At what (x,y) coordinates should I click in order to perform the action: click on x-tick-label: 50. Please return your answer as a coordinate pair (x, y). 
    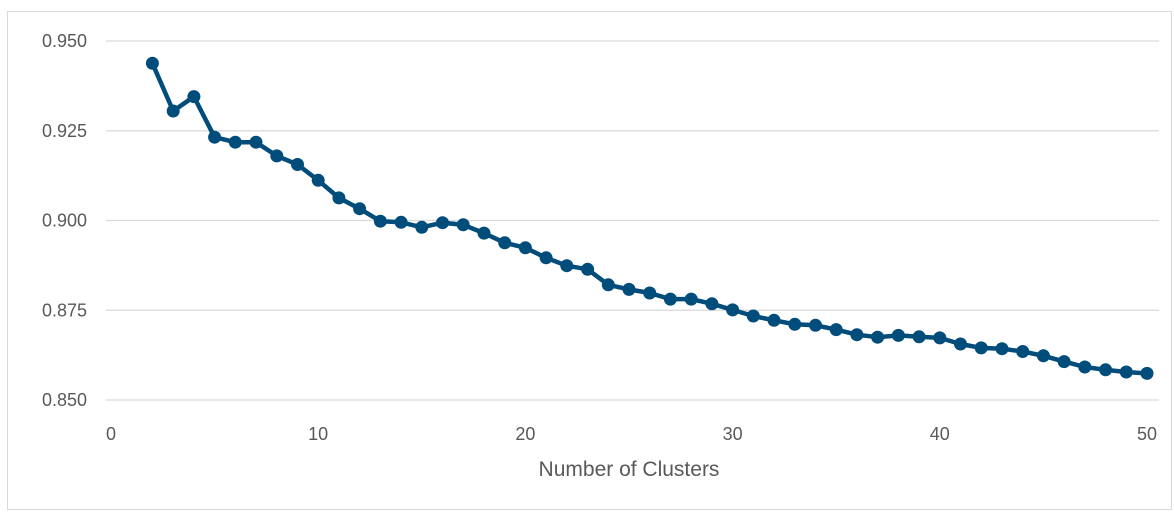
    Looking at the image, I should click on (1147, 434).